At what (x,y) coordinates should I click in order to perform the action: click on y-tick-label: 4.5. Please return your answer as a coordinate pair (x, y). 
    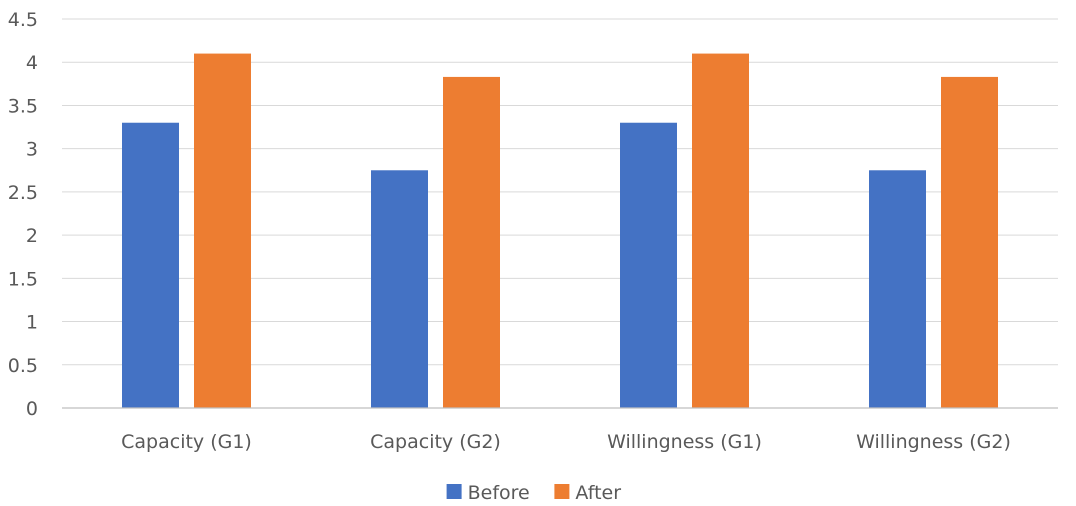
    Looking at the image, I should click on (23, 20).